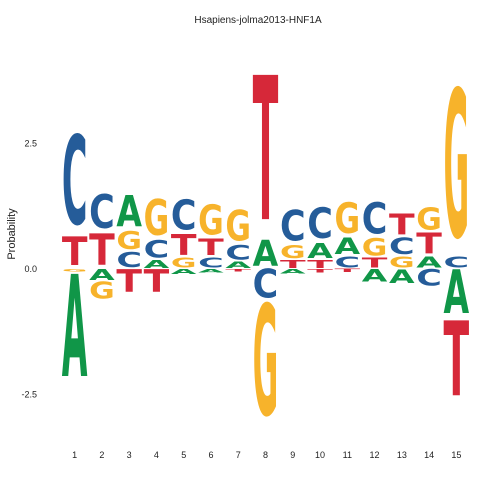 This screenshot has height=480, width=480. Describe the element at coordinates (74, 455) in the screenshot. I see `x-tick-label: 1` at that location.